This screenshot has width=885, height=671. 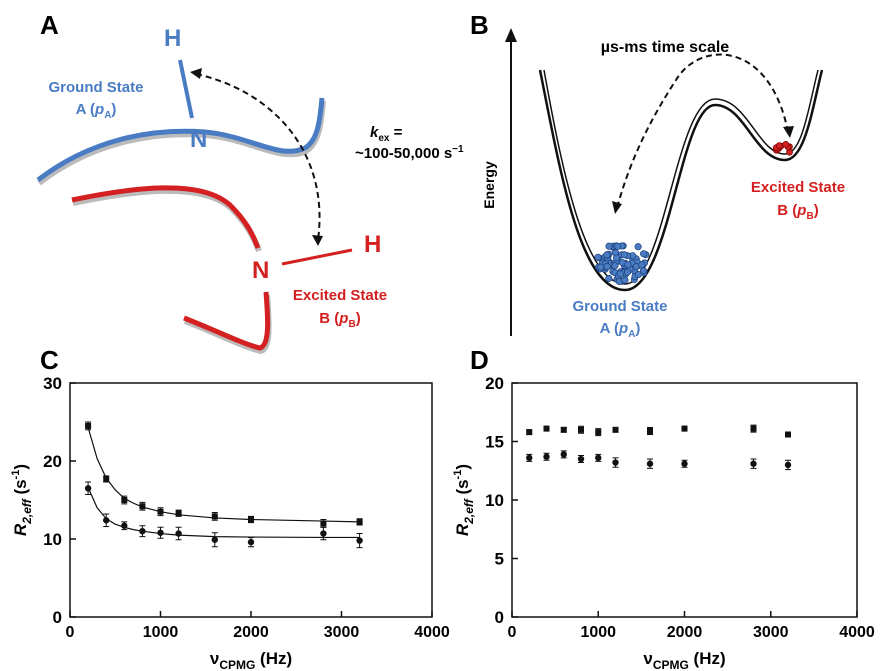 What do you see at coordinates (49, 360) in the screenshot?
I see `panel-label: C` at bounding box center [49, 360].